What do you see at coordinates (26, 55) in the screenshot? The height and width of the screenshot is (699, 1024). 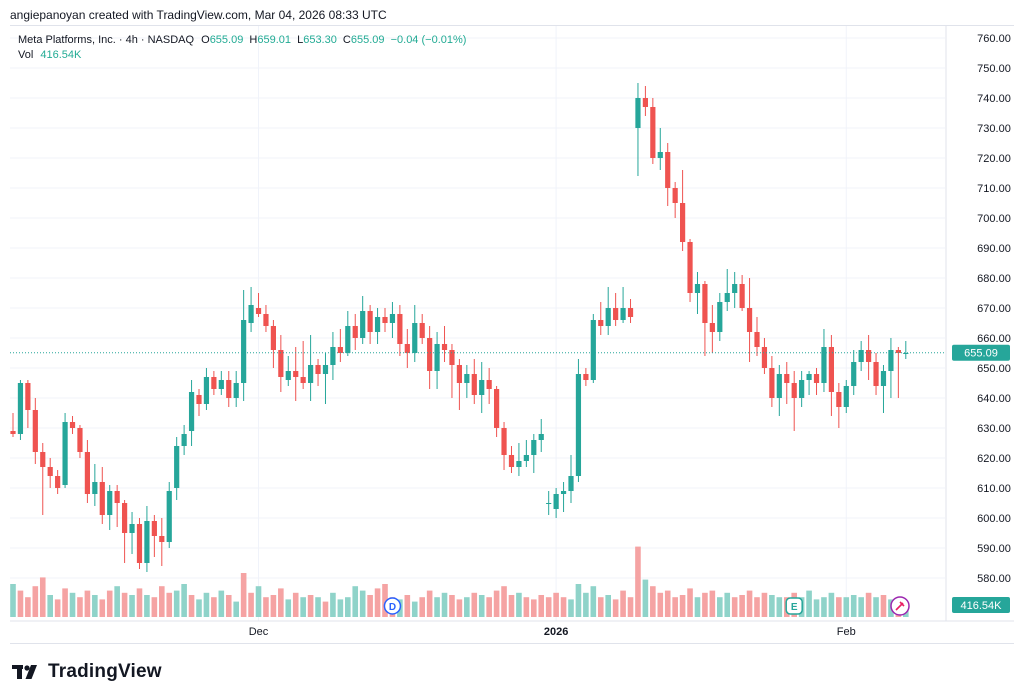 I see `volume-label: Vol` at bounding box center [26, 55].